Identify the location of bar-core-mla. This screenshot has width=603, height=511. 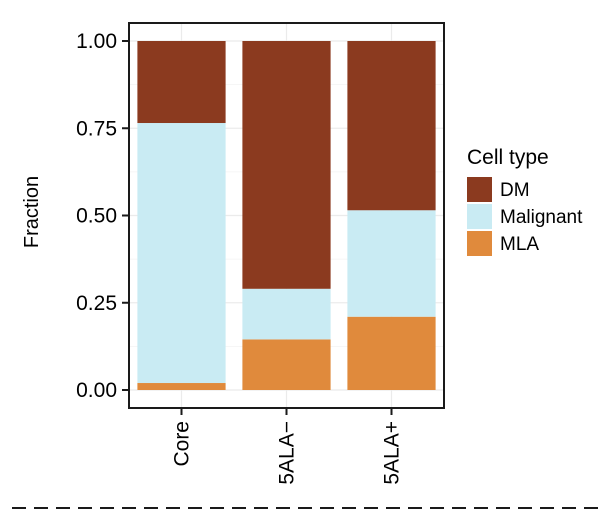
(181, 386).